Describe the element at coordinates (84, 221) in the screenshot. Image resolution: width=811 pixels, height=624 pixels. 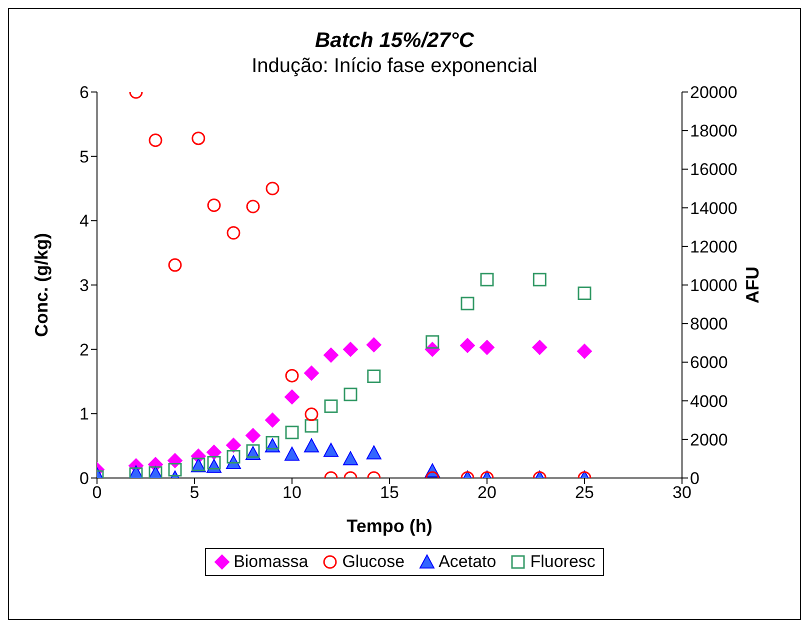
I see `y-tick-label: 4` at that location.